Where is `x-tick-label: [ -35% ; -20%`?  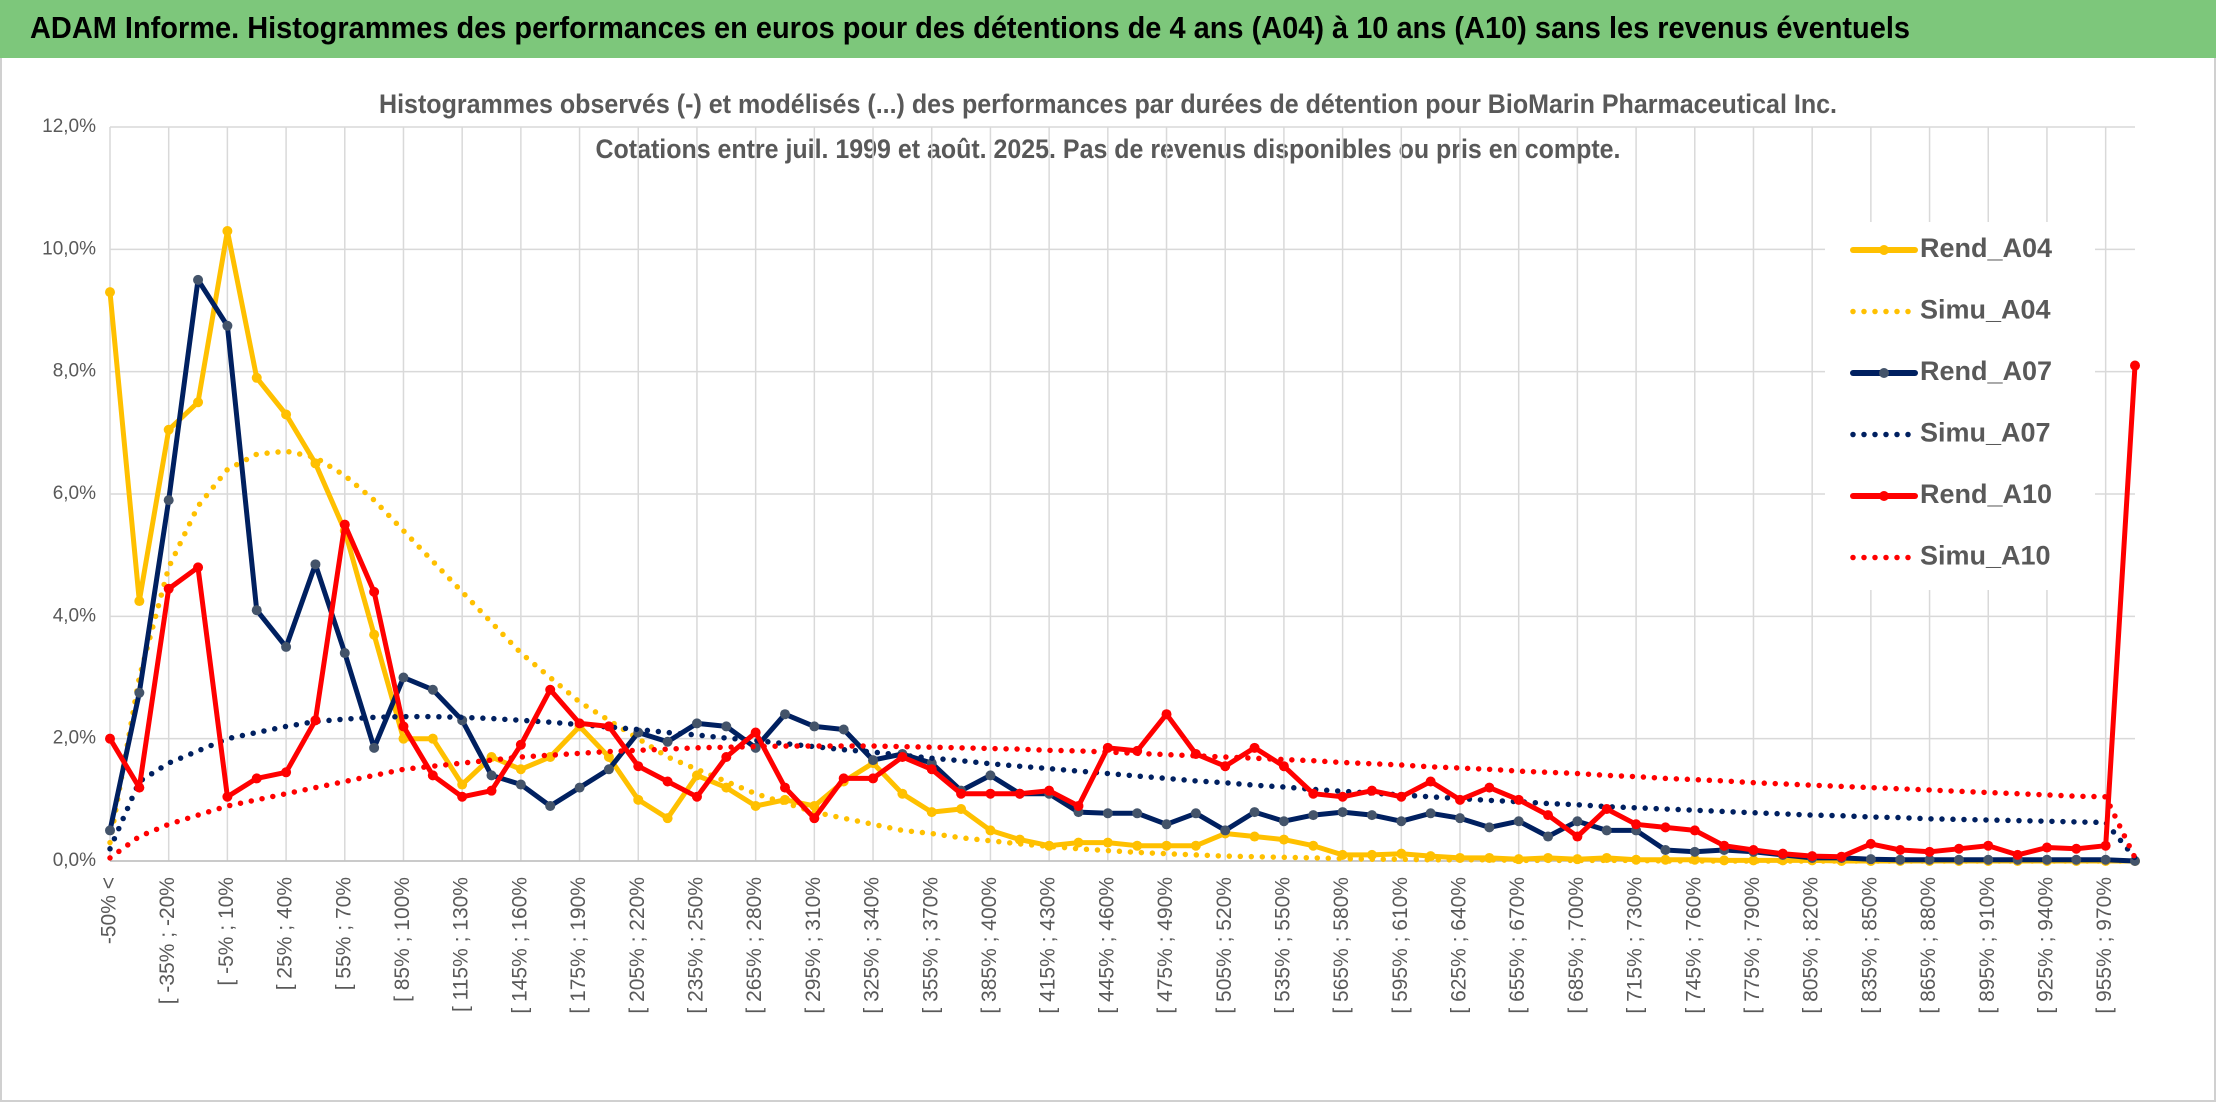 x-tick-label: [ -35% ; -20% is located at coordinates (167, 940).